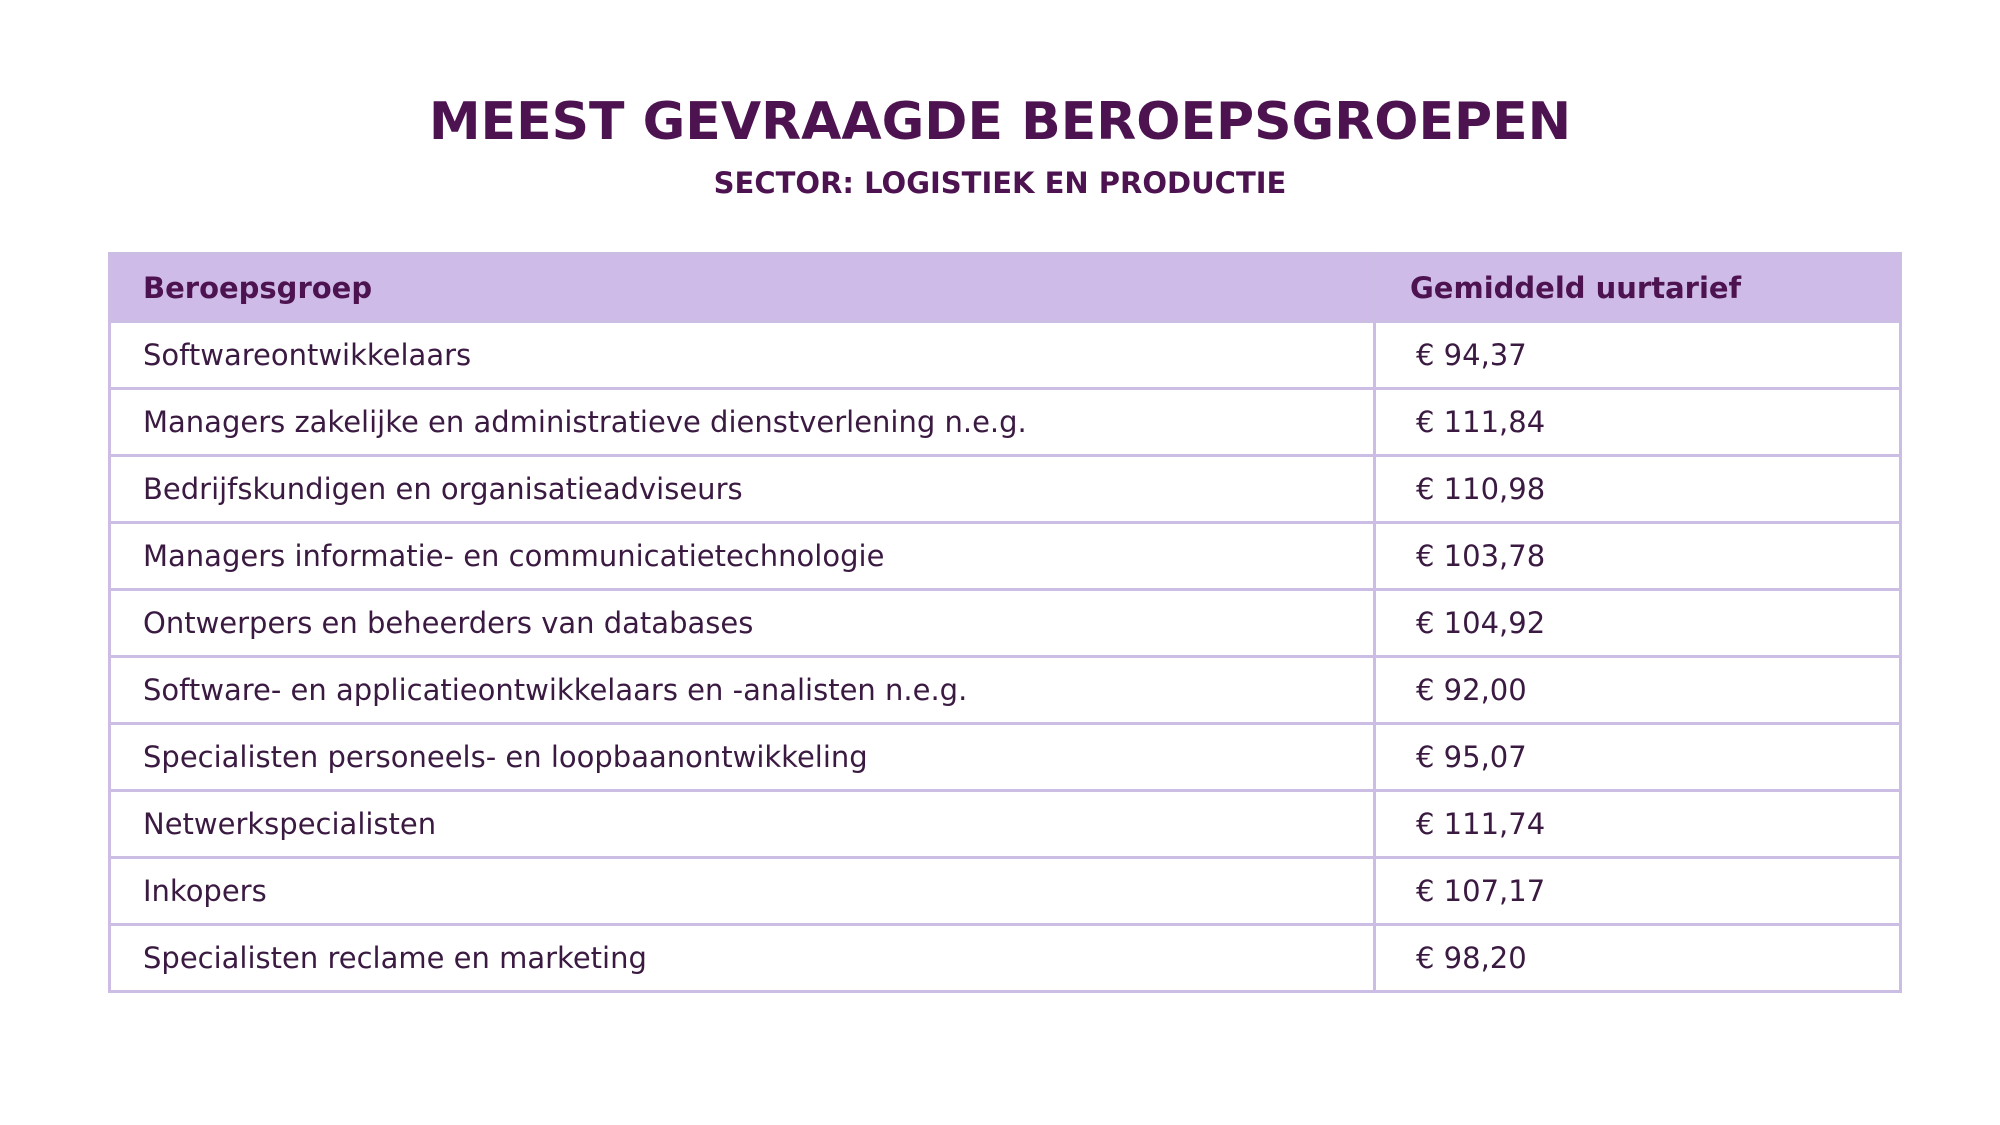  What do you see at coordinates (742, 489) in the screenshot?
I see `occupation-cell: Bedrijfskundigen en organisatieadviseurs` at bounding box center [742, 489].